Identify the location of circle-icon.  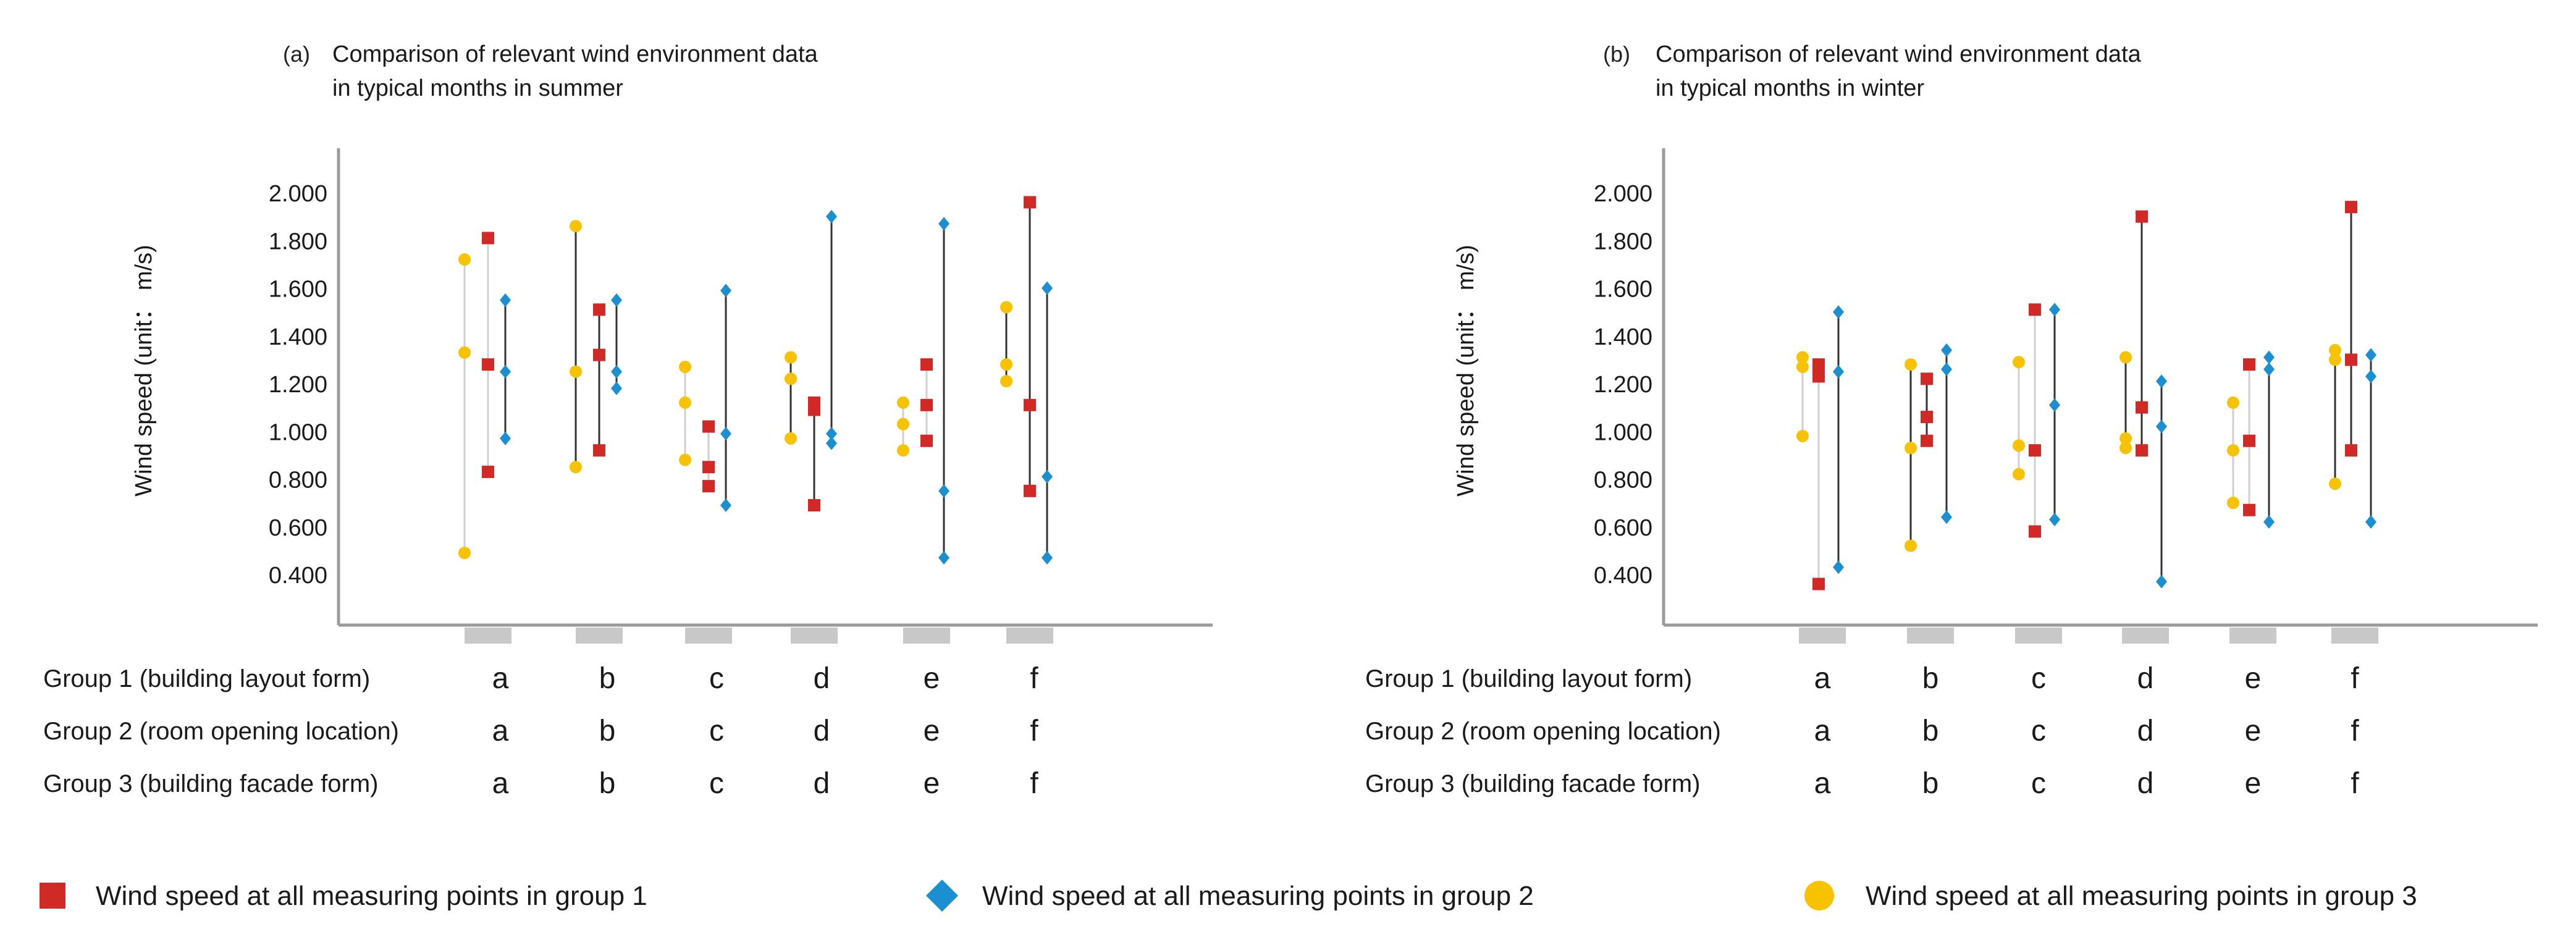
(1819, 896).